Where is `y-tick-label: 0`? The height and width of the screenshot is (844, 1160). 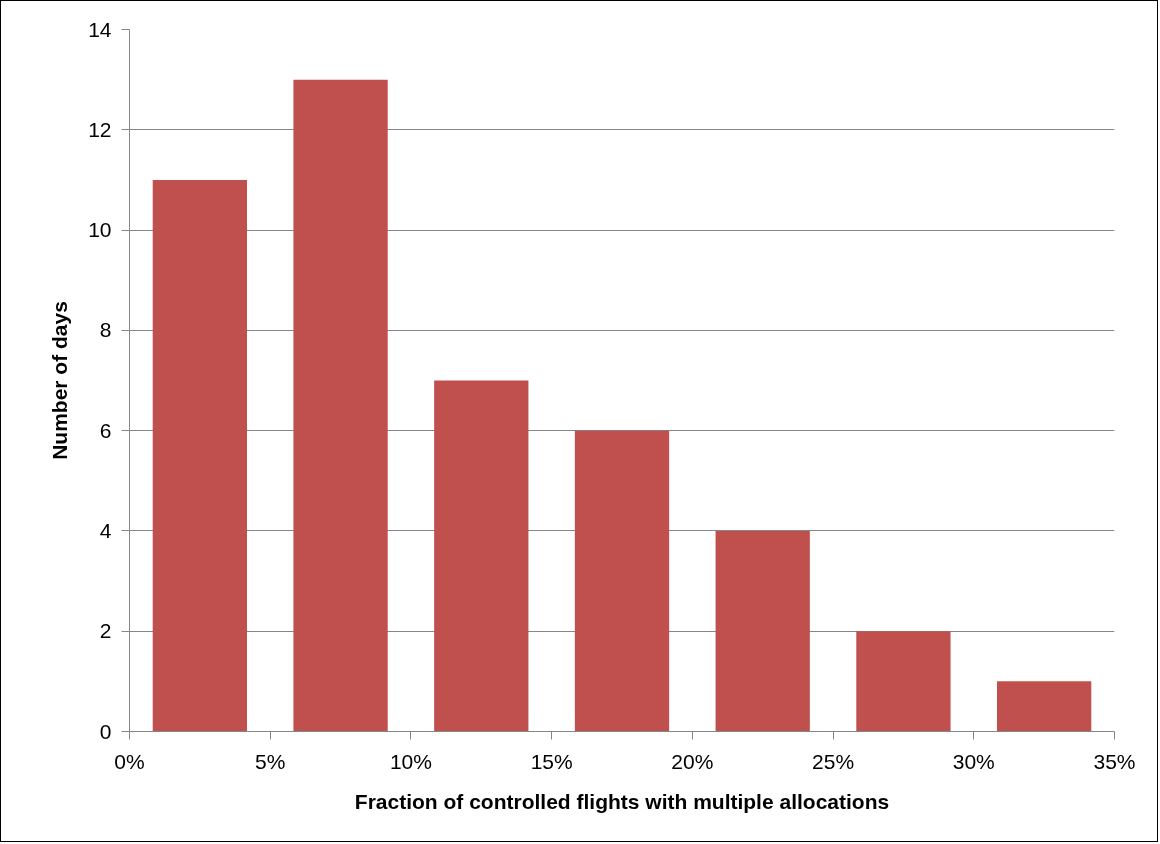
y-tick-label: 0 is located at coordinates (105, 731).